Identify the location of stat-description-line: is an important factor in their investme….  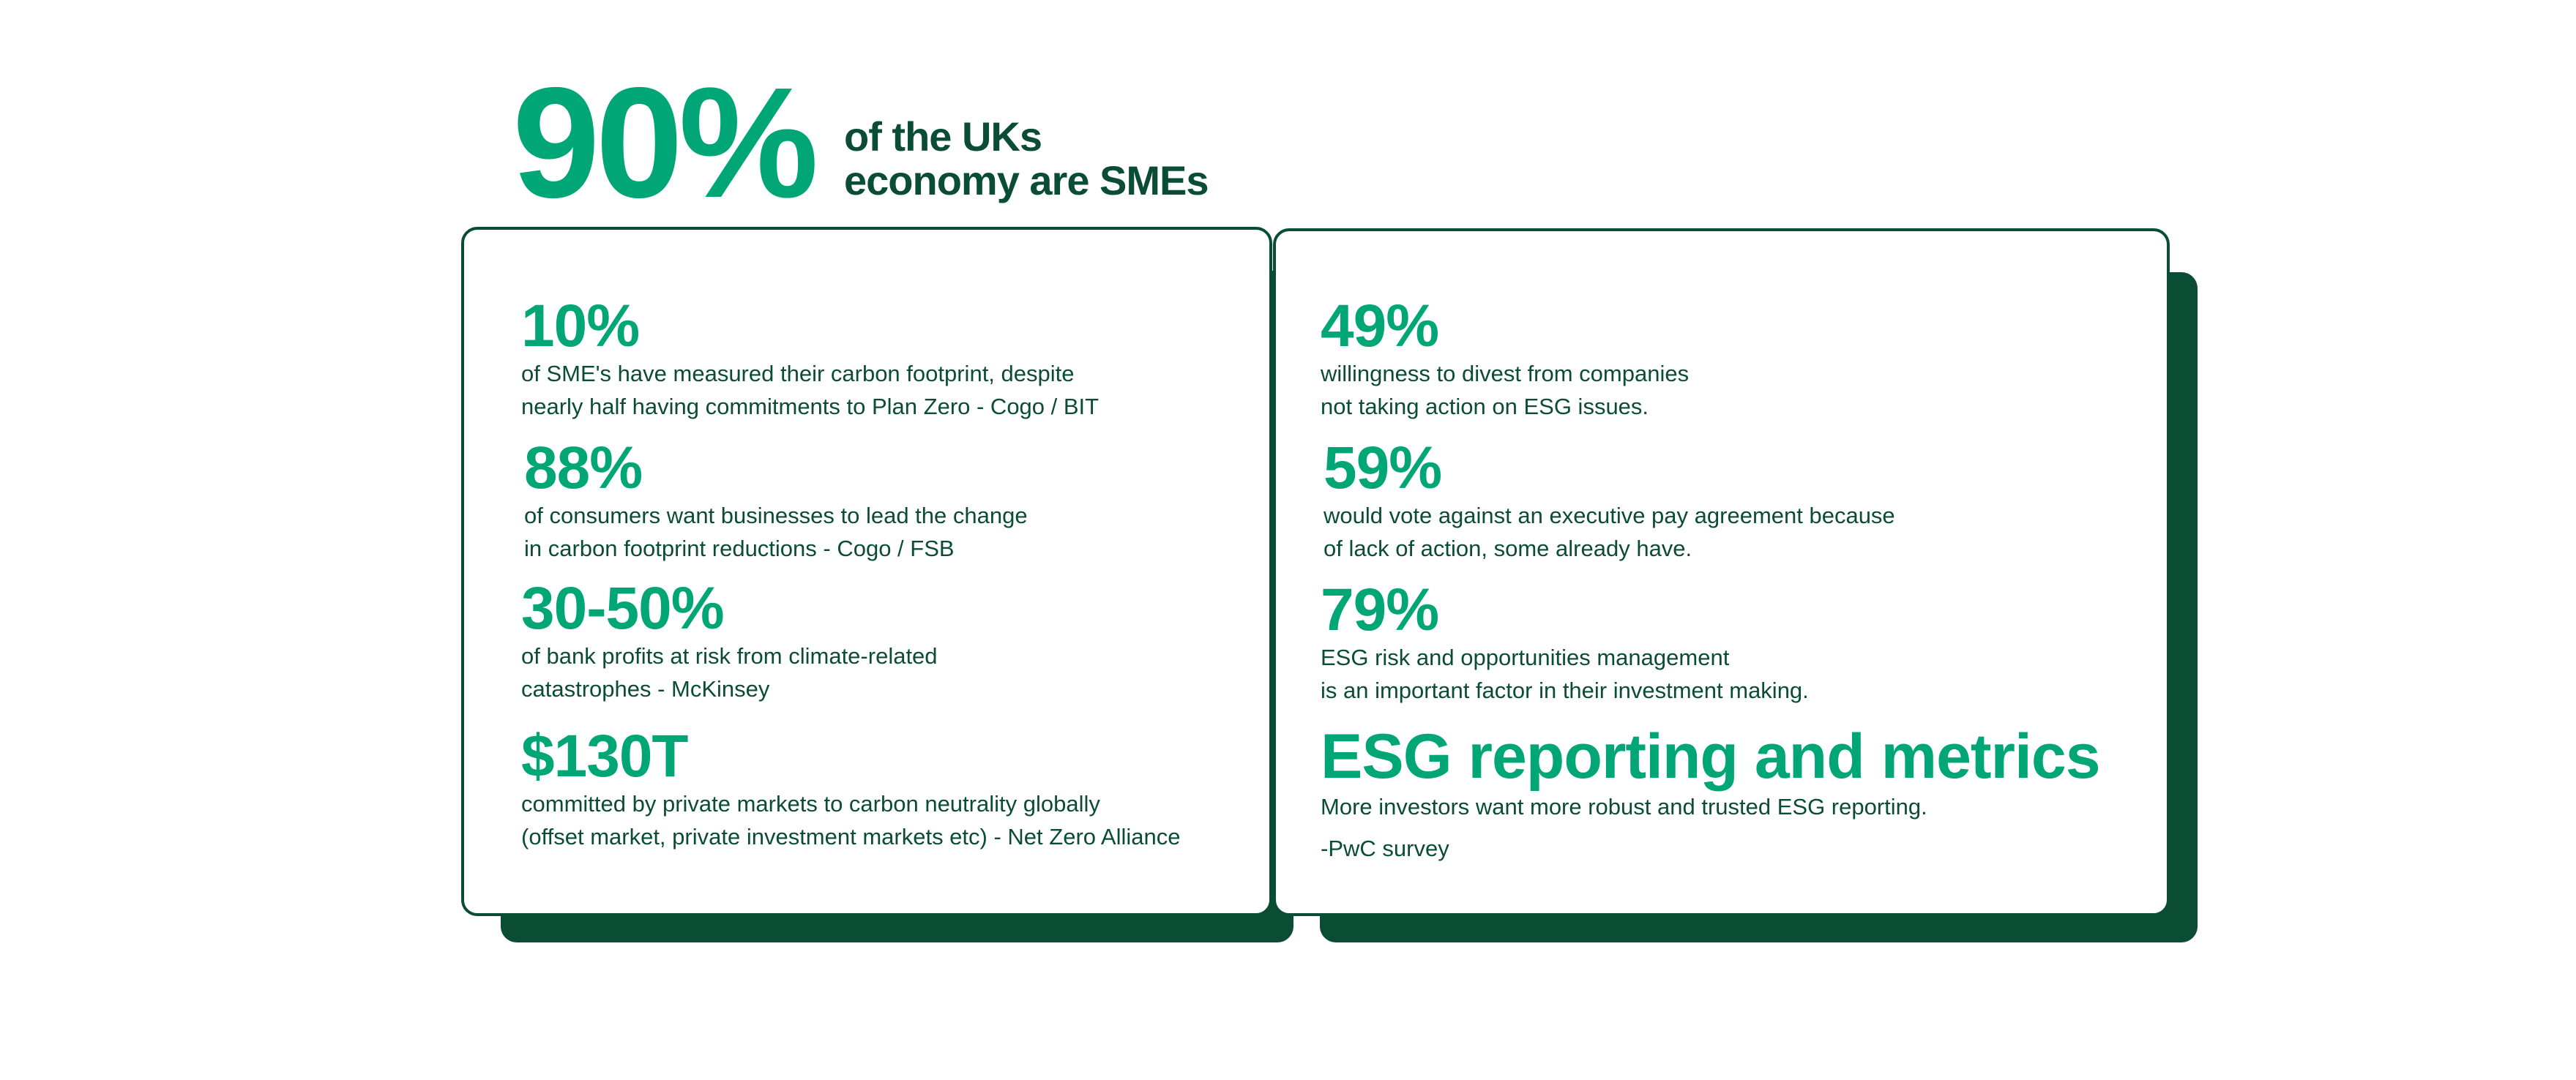
(1565, 690).